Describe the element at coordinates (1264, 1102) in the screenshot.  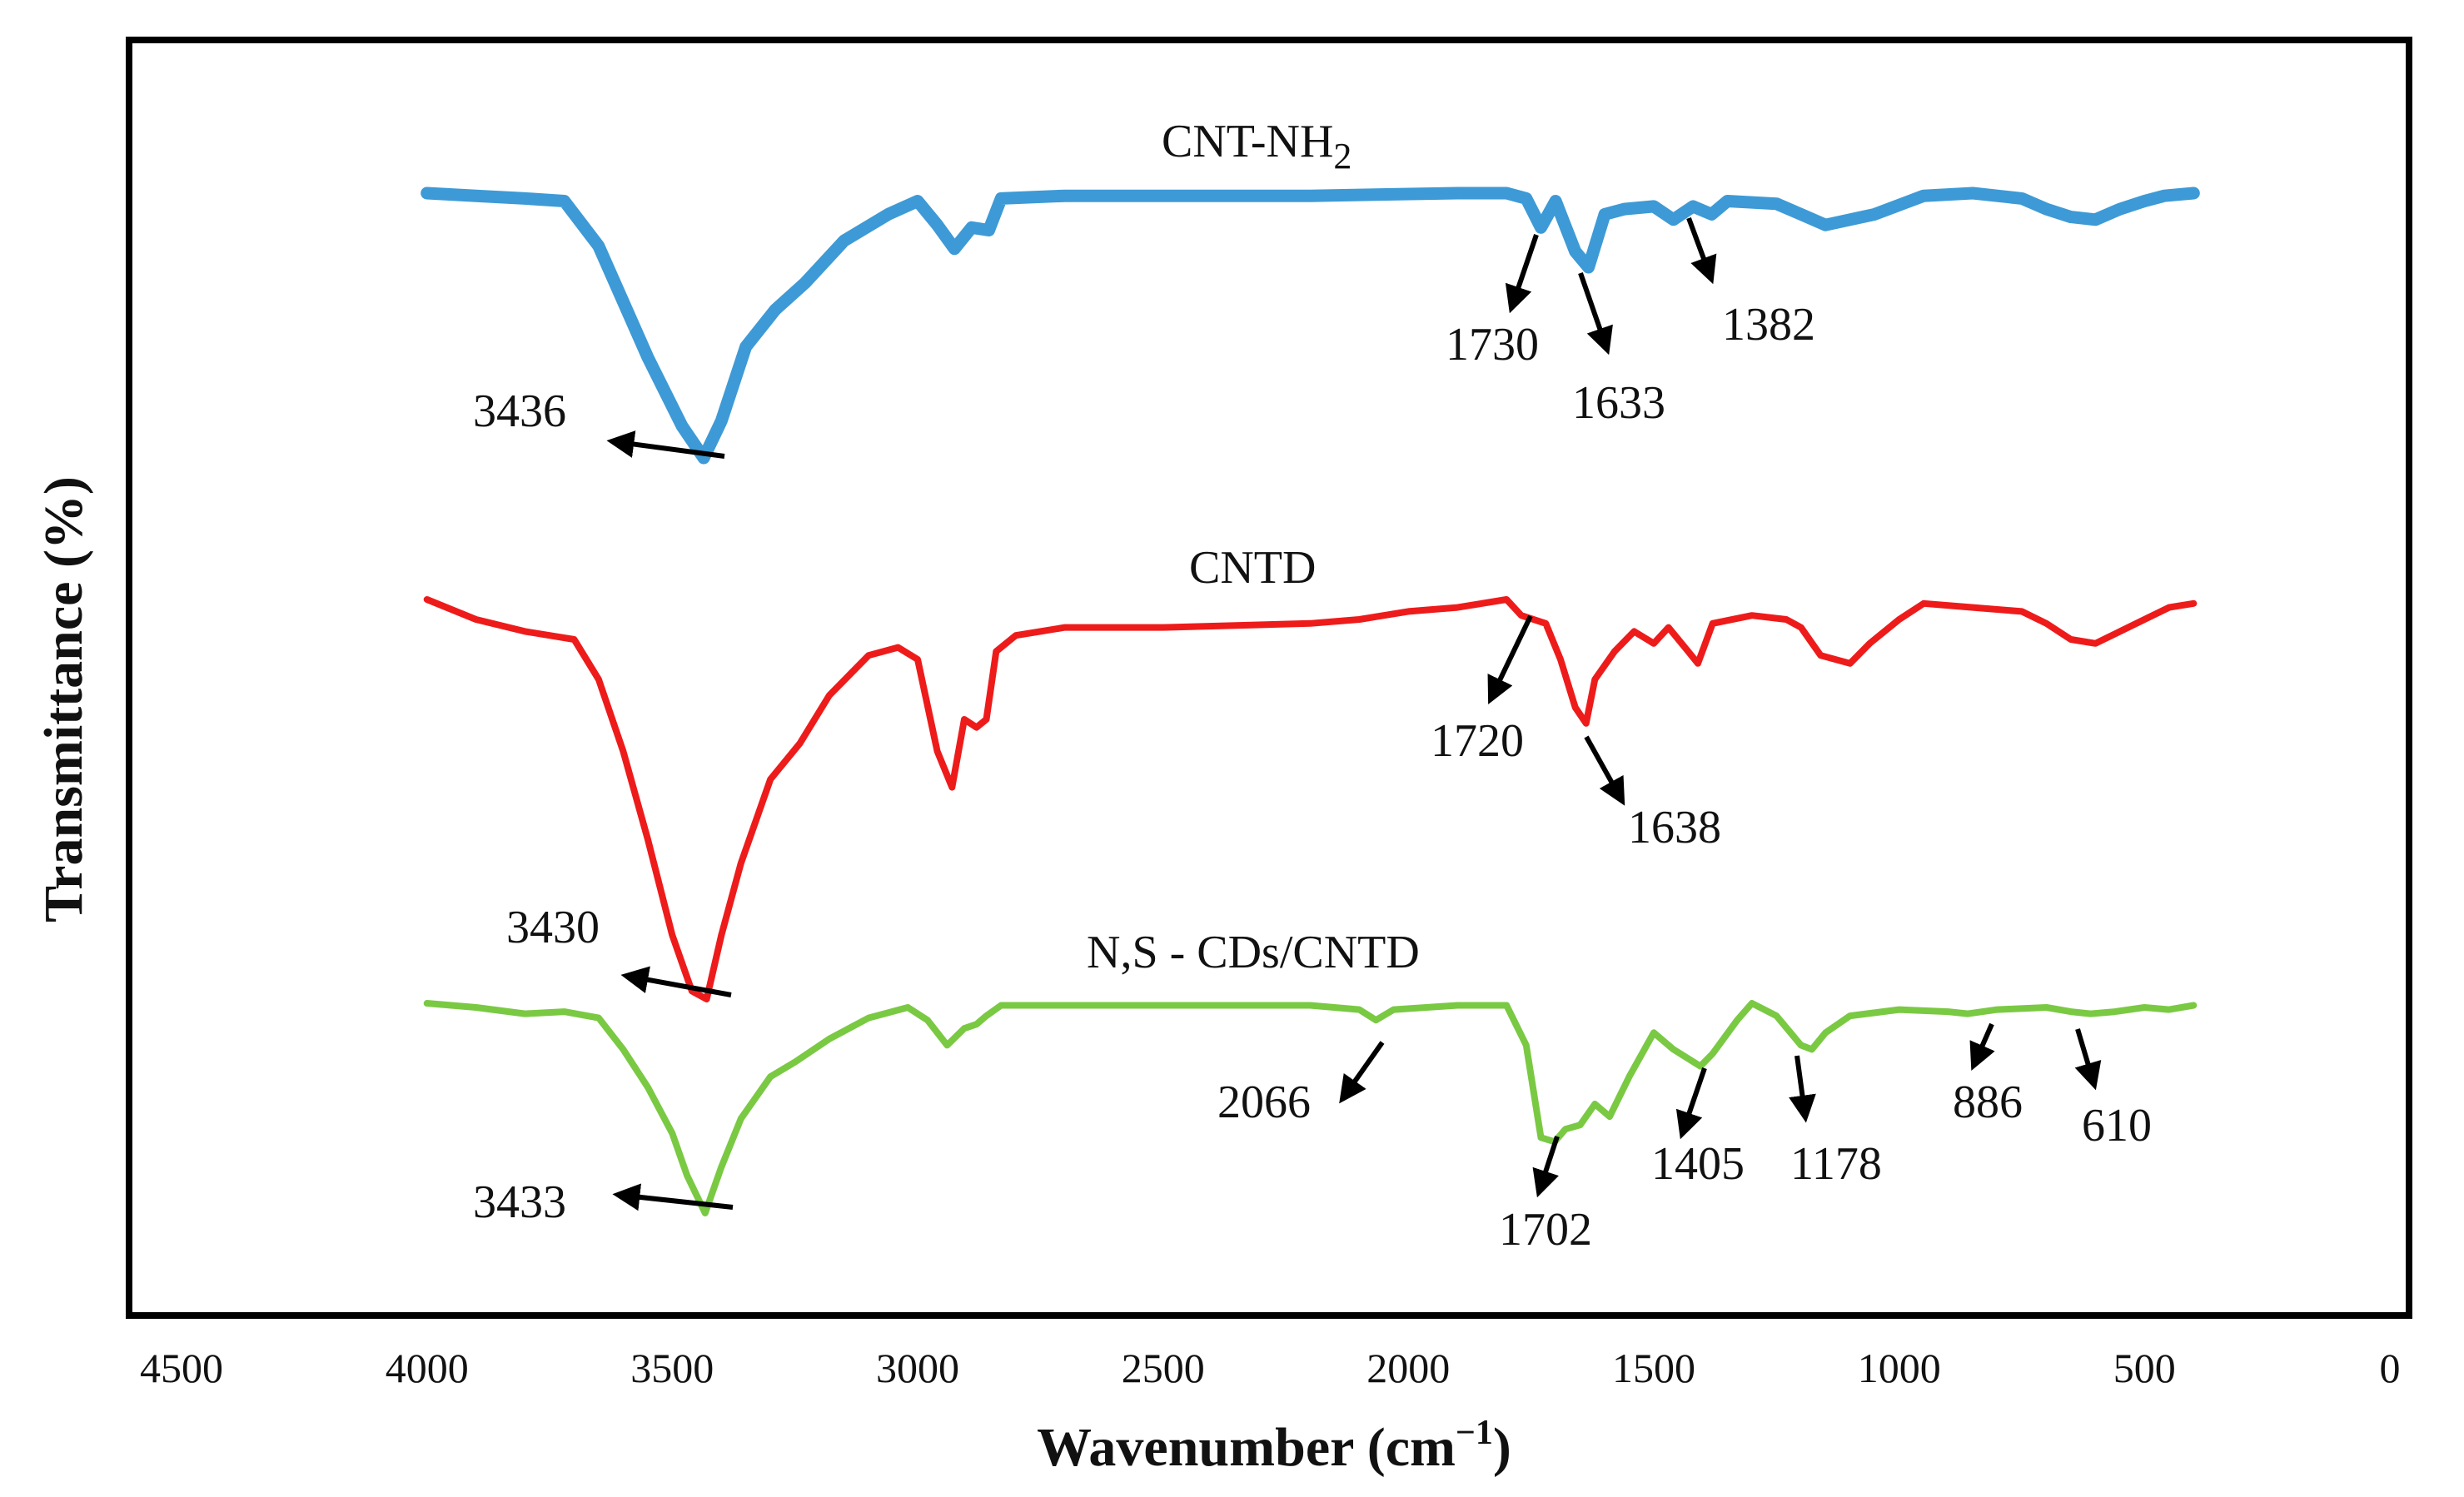
I see `peak-label: 2066` at that location.